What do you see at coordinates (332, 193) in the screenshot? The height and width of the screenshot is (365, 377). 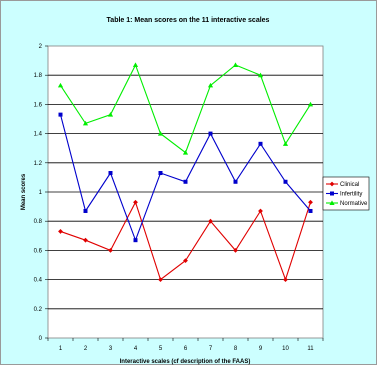 I see `legend-marker-infertility` at bounding box center [332, 193].